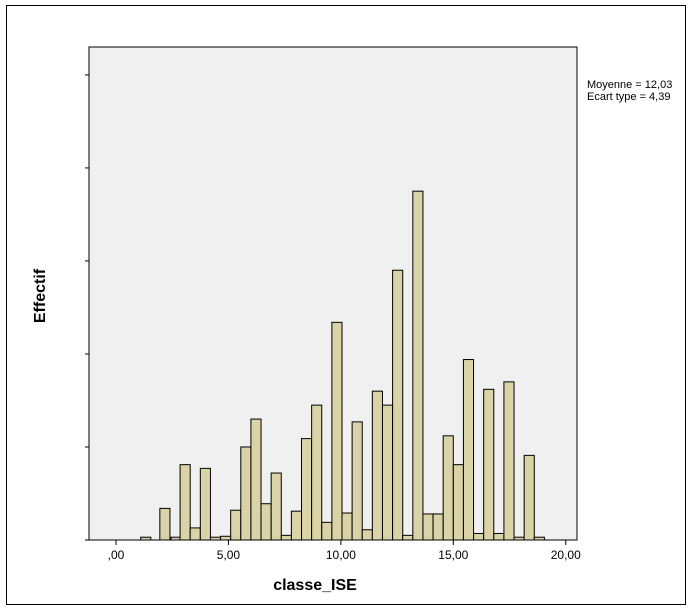 The height and width of the screenshot is (614, 696). I want to click on x-tick-label: 5,00, so click(229, 555).